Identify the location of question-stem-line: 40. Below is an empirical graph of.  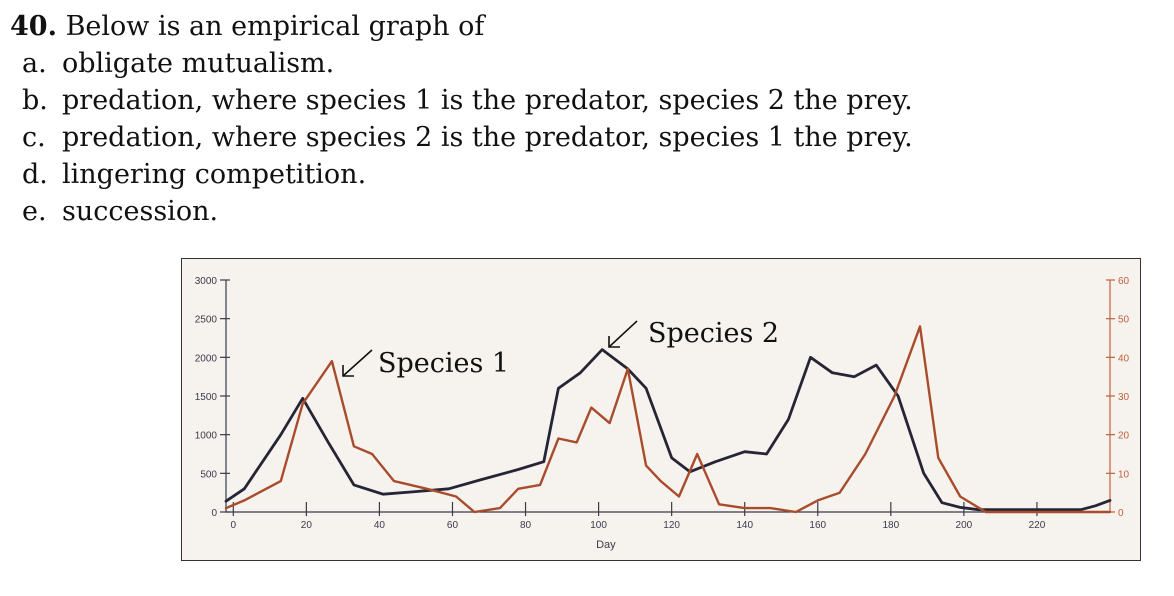
(461, 26).